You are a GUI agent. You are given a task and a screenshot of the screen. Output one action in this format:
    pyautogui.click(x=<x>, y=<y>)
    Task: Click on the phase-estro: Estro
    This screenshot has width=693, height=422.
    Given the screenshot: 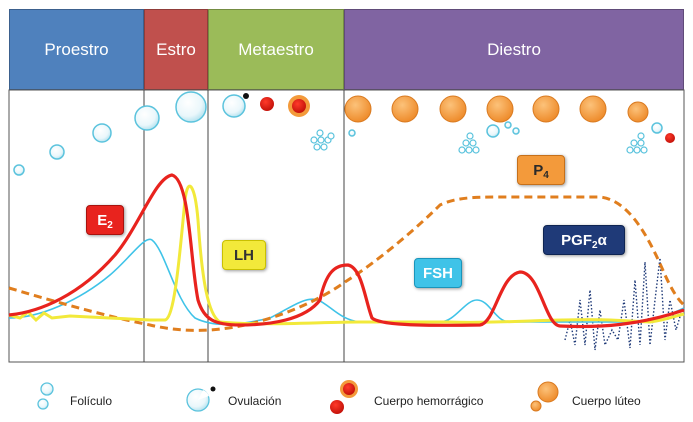 What is the action you would take?
    pyautogui.click(x=176, y=49)
    